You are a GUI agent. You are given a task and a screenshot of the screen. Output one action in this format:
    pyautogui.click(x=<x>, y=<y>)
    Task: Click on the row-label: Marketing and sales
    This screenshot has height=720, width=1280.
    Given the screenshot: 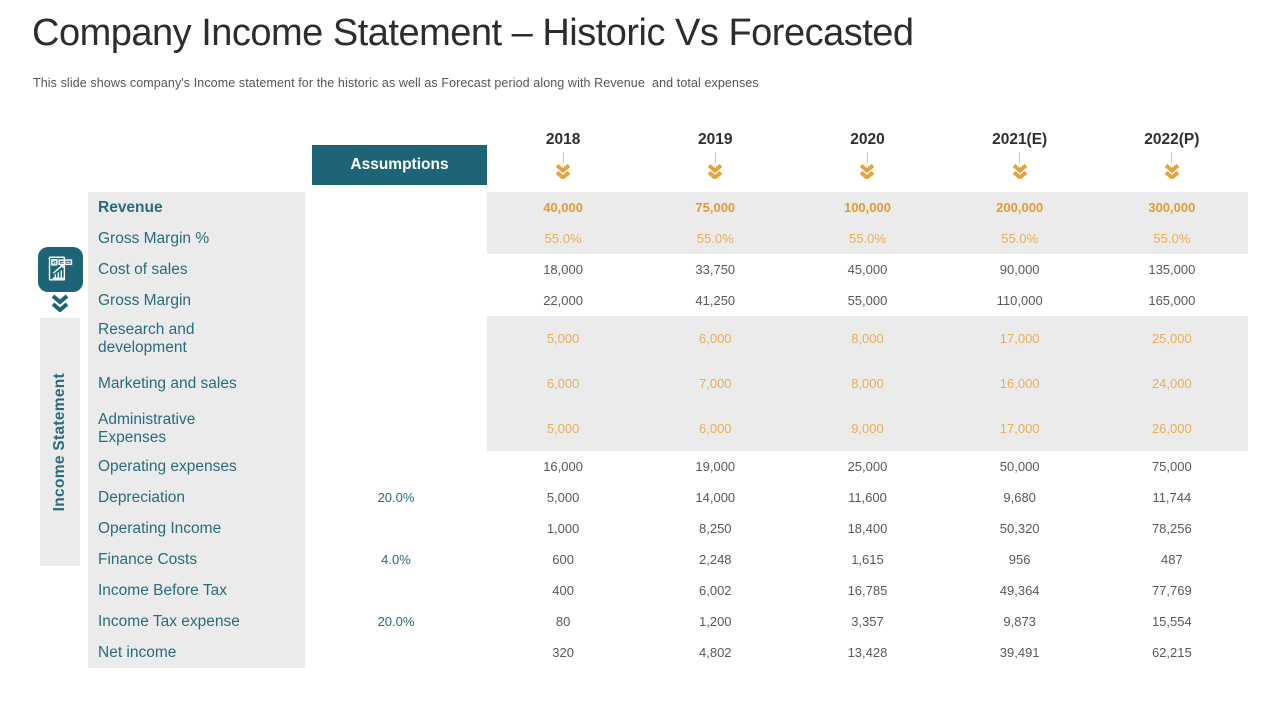 What is the action you would take?
    pyautogui.click(x=196, y=383)
    